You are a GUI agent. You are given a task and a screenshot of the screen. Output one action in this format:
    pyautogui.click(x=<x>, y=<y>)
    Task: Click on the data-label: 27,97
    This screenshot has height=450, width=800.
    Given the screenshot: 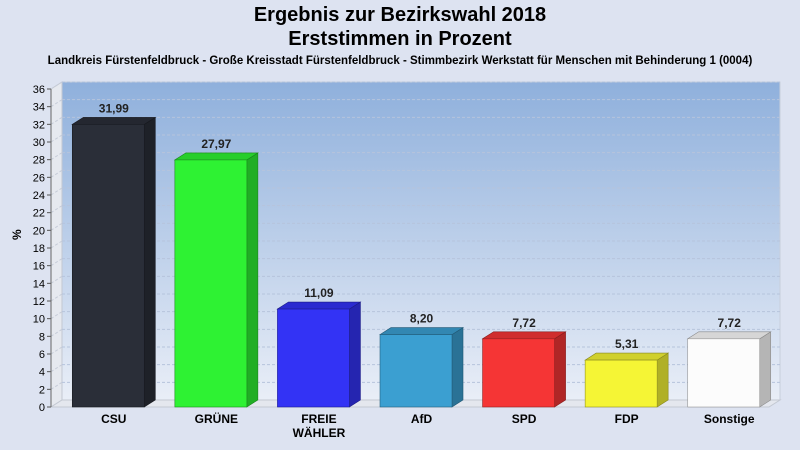 What is the action you would take?
    pyautogui.click(x=216, y=144)
    